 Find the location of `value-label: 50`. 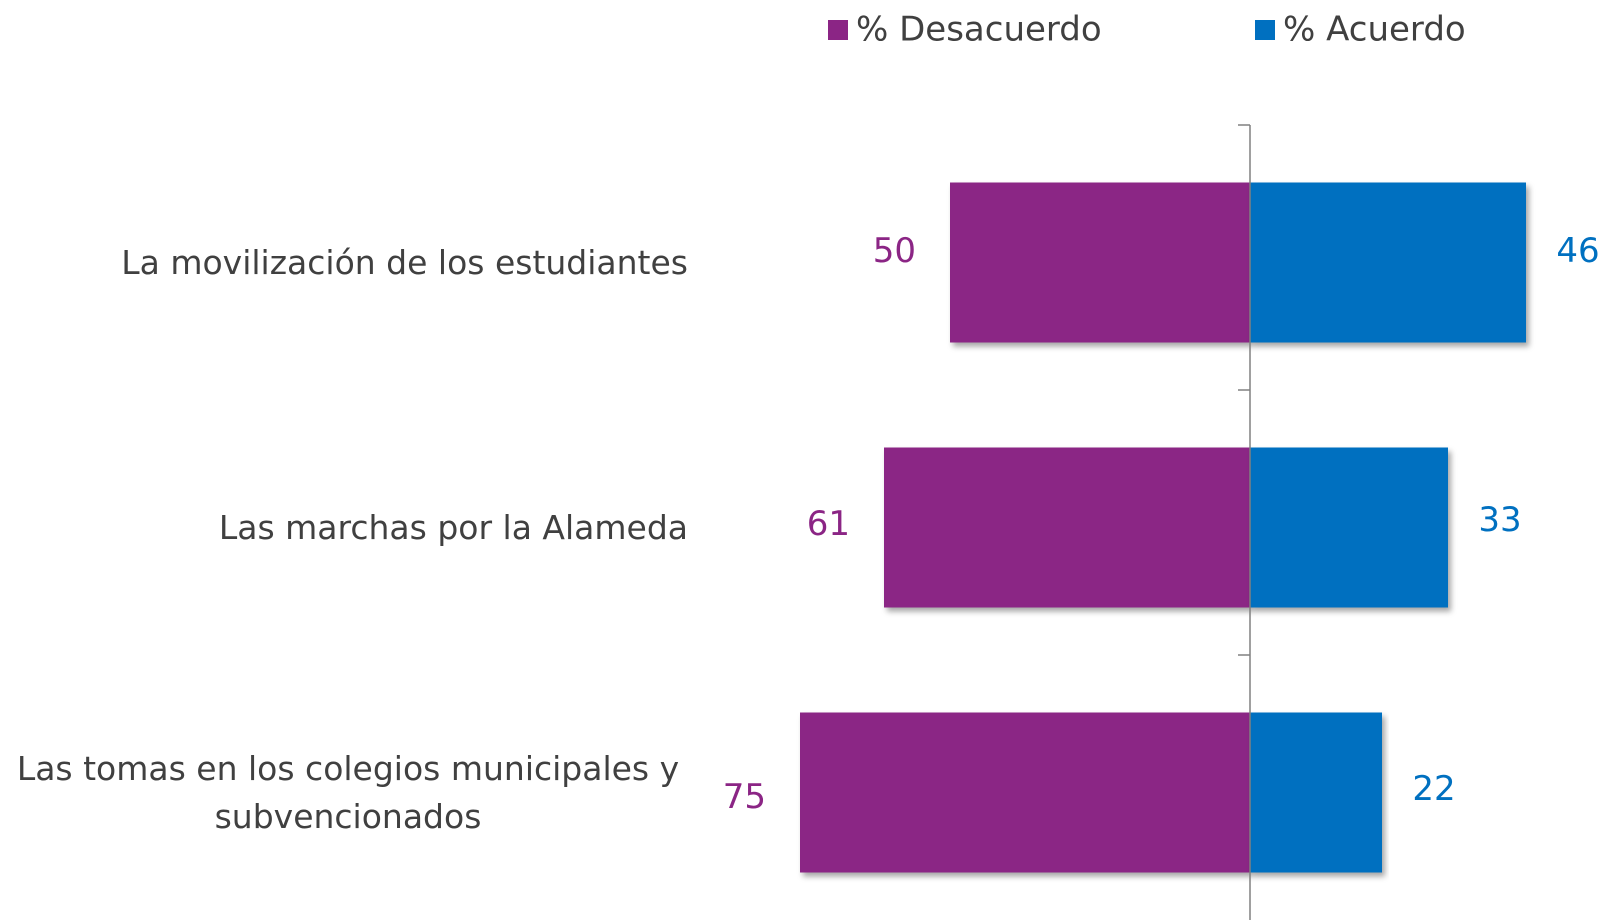

value-label: 50 is located at coordinates (894, 251).